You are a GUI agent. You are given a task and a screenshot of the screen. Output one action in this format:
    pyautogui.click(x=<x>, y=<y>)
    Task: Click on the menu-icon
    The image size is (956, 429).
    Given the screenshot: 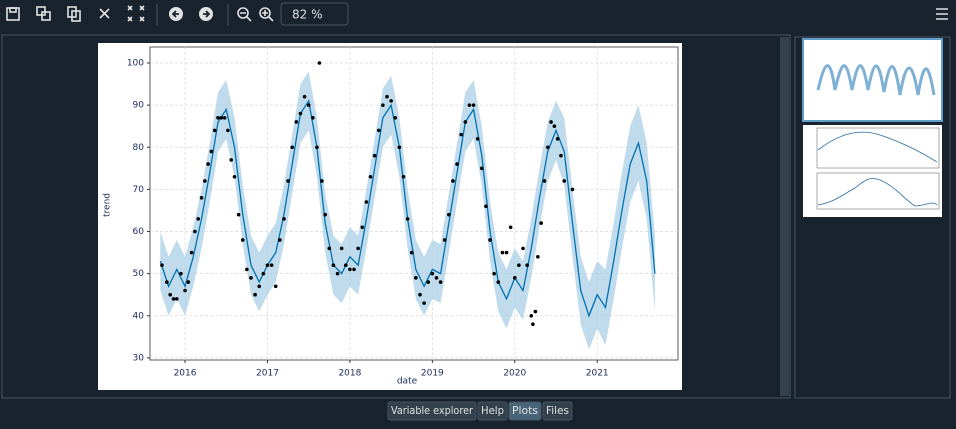 What is the action you would take?
    pyautogui.click(x=942, y=14)
    